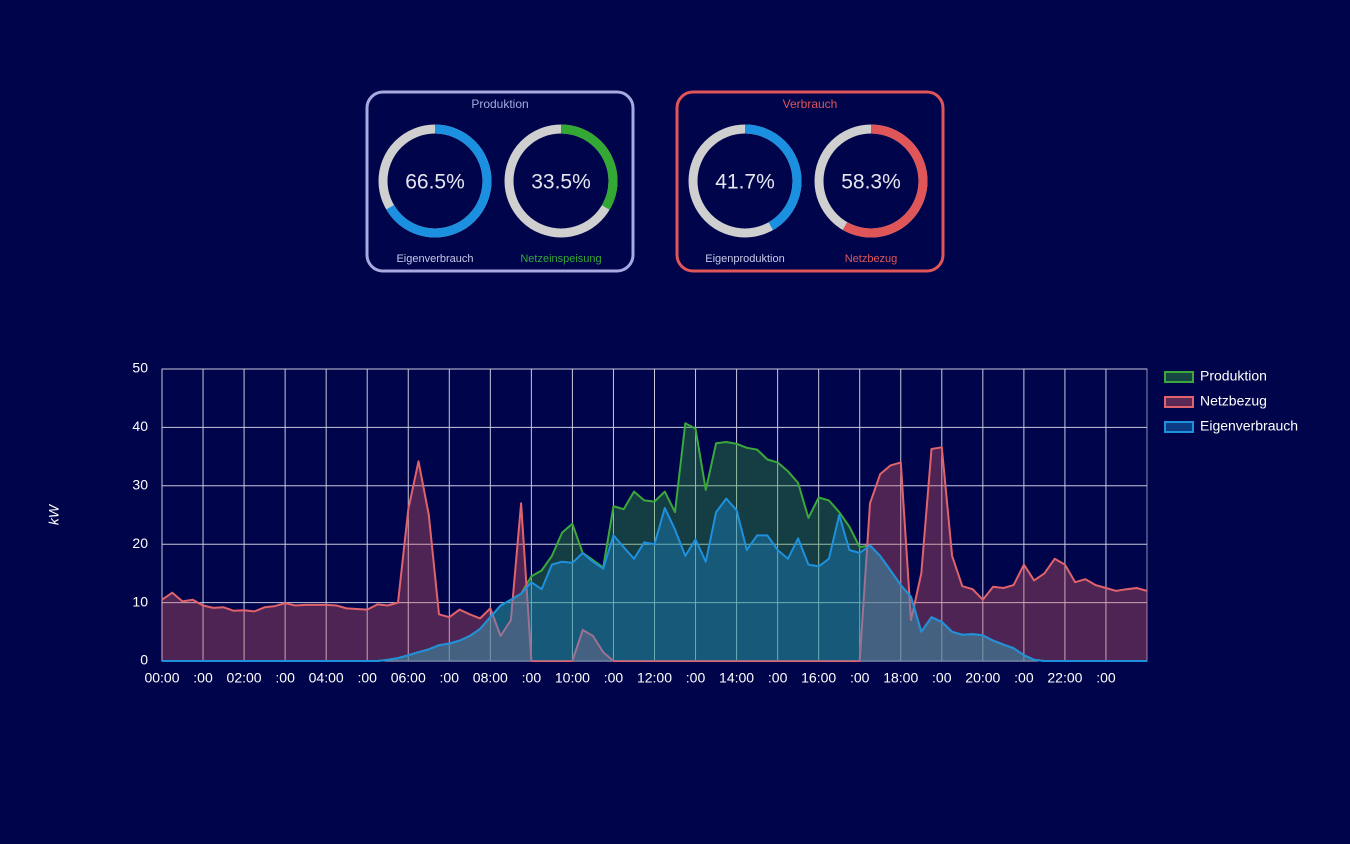  Describe the element at coordinates (810, 104) in the screenshot. I see `panel-title: Verbrauch` at that location.